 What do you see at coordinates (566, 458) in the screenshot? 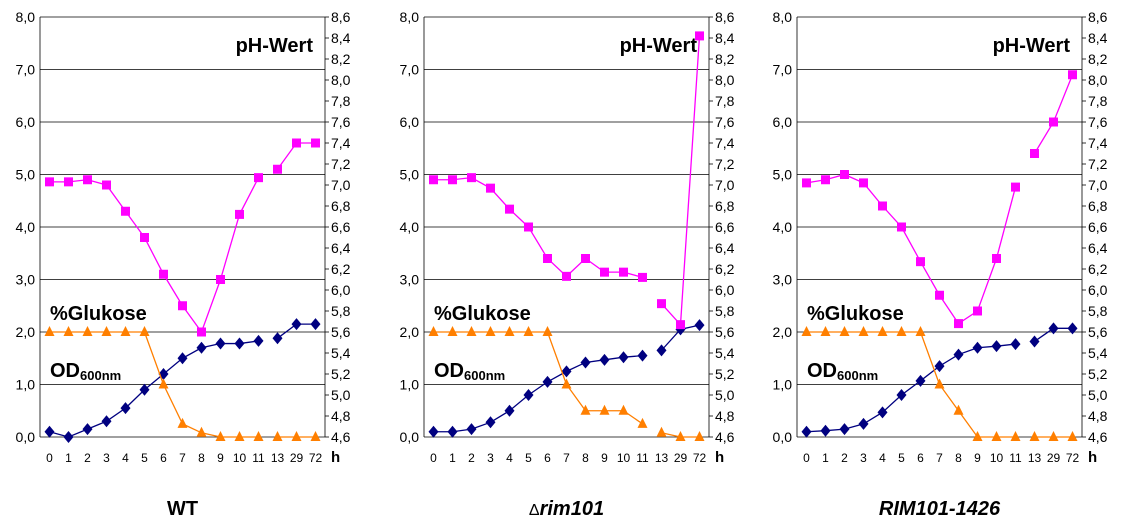
I see `x-tick-label: 7` at bounding box center [566, 458].